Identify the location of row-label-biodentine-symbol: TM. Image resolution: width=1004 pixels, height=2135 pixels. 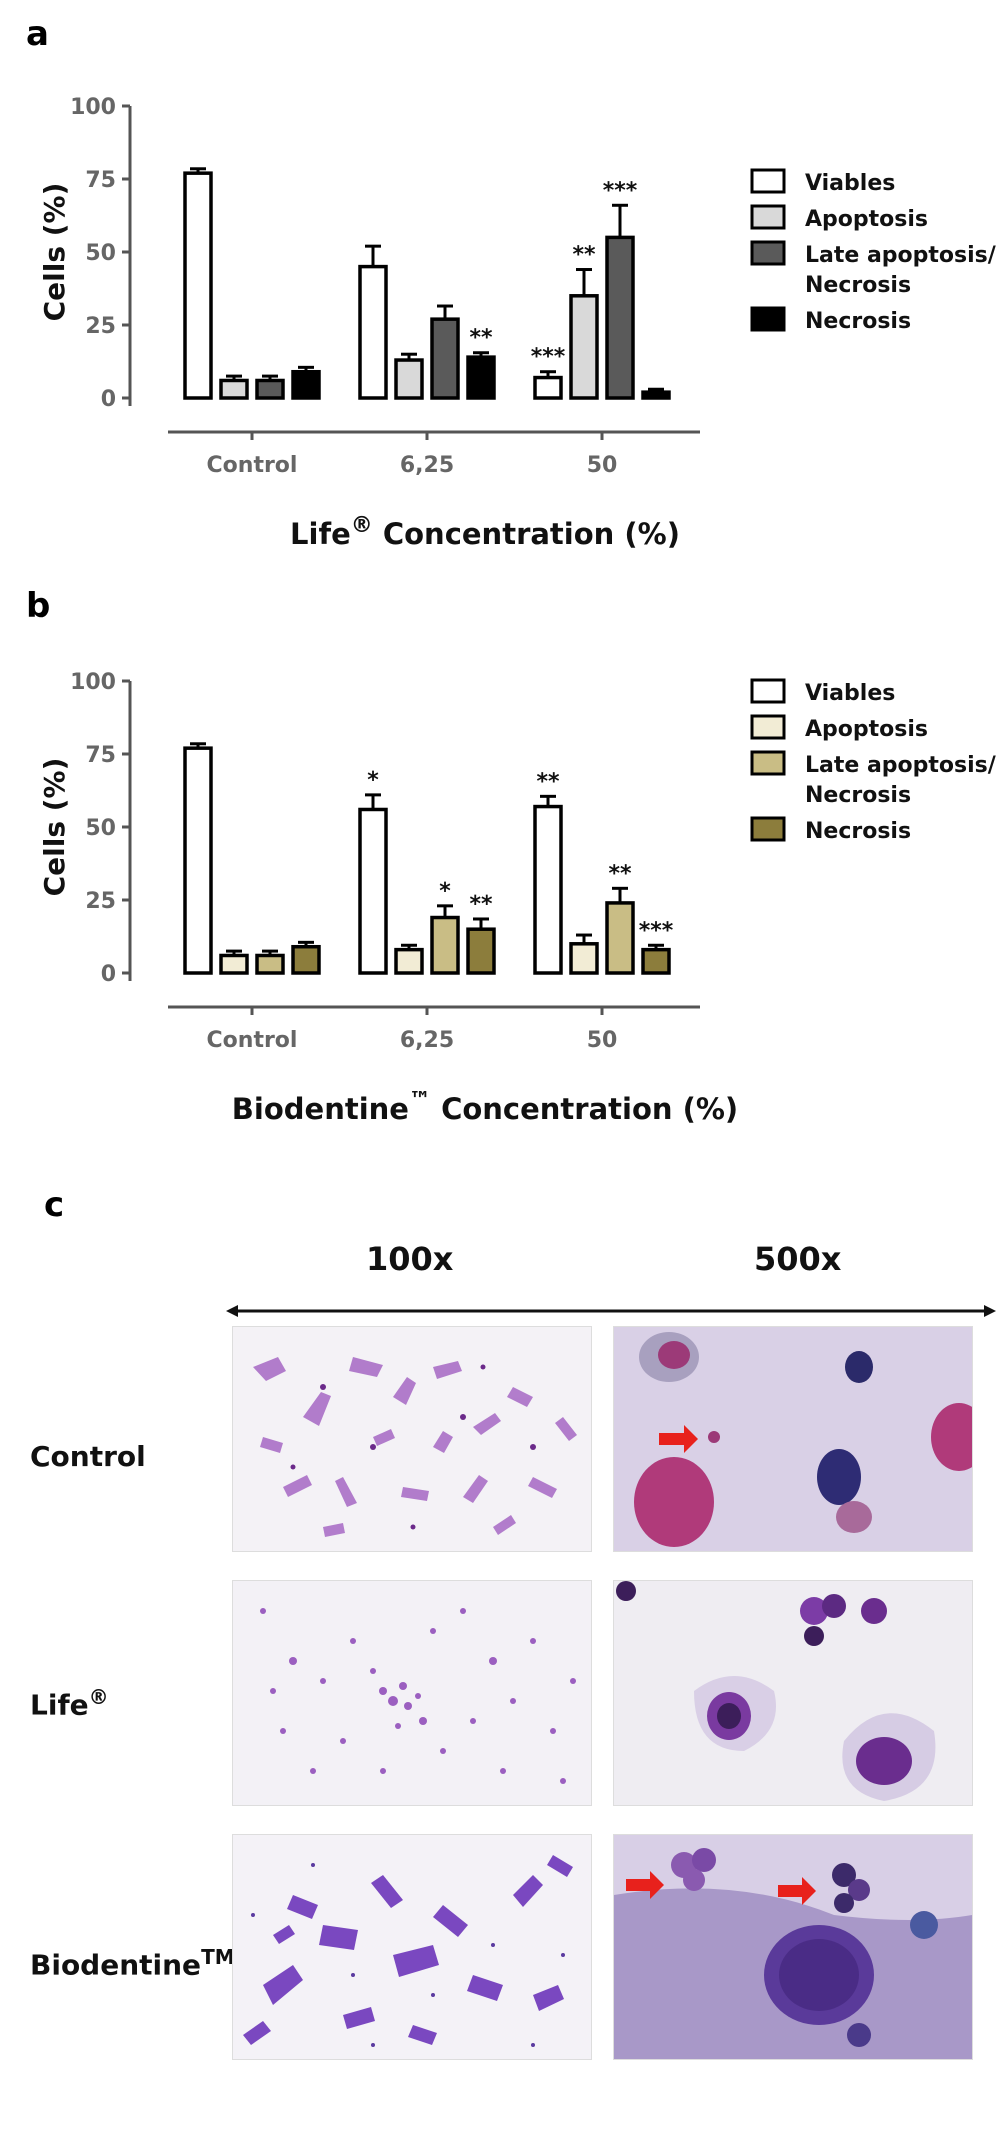
(218, 1957).